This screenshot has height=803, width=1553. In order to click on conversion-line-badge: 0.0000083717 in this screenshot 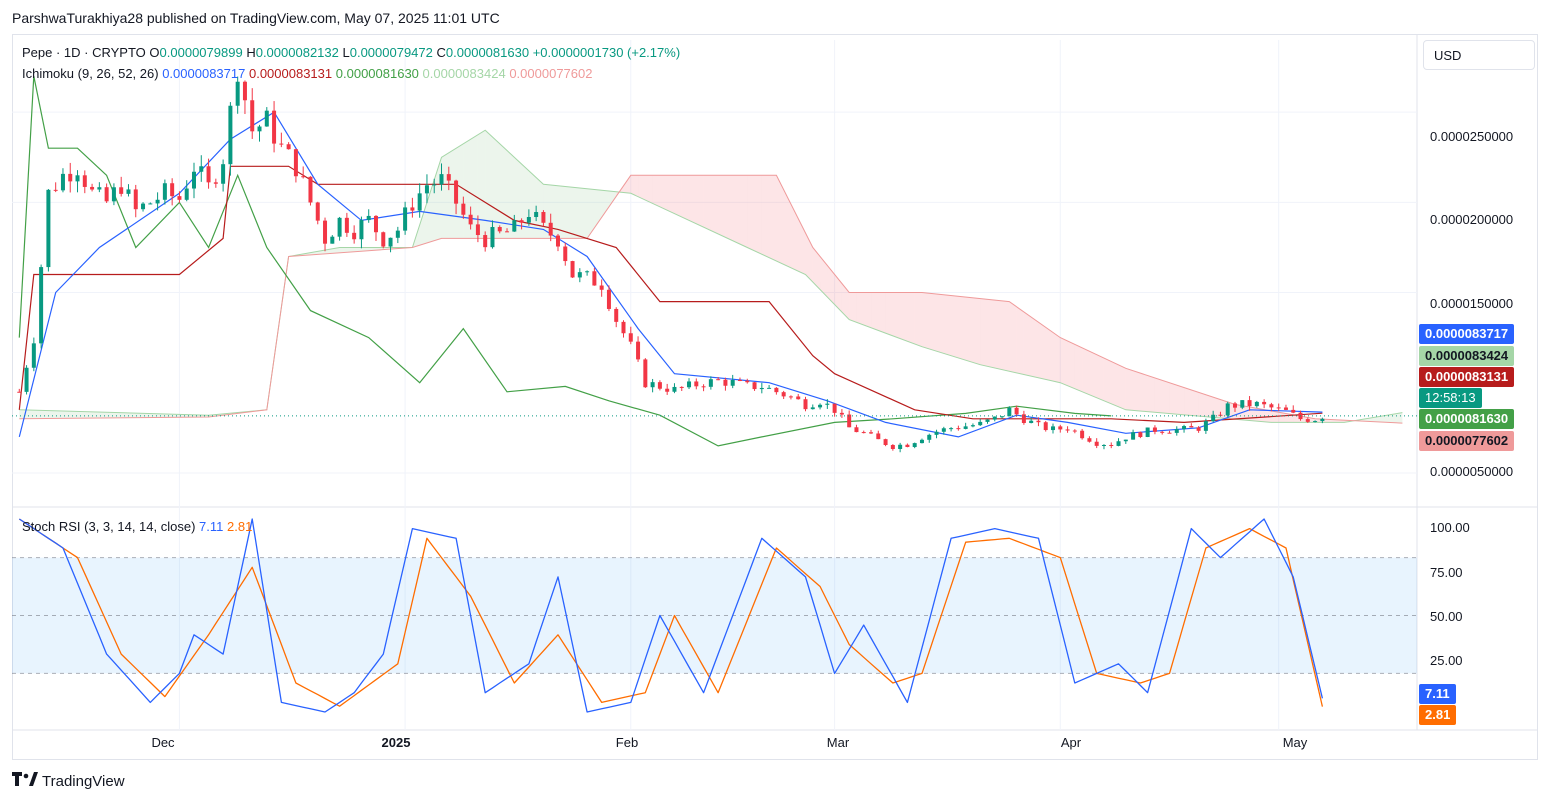, I will do `click(1467, 334)`.